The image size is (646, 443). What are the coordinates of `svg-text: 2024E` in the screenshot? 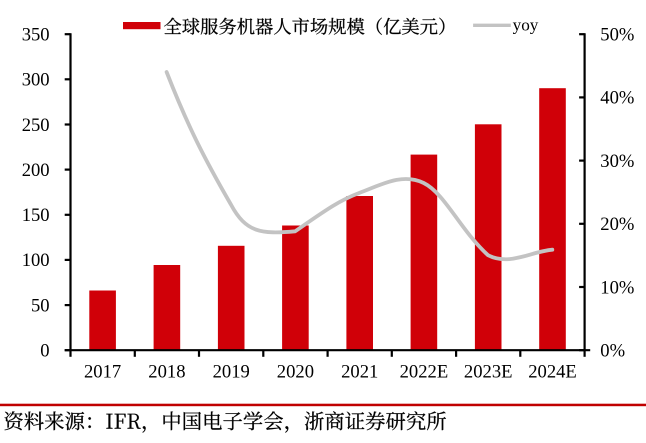 It's located at (552, 371).